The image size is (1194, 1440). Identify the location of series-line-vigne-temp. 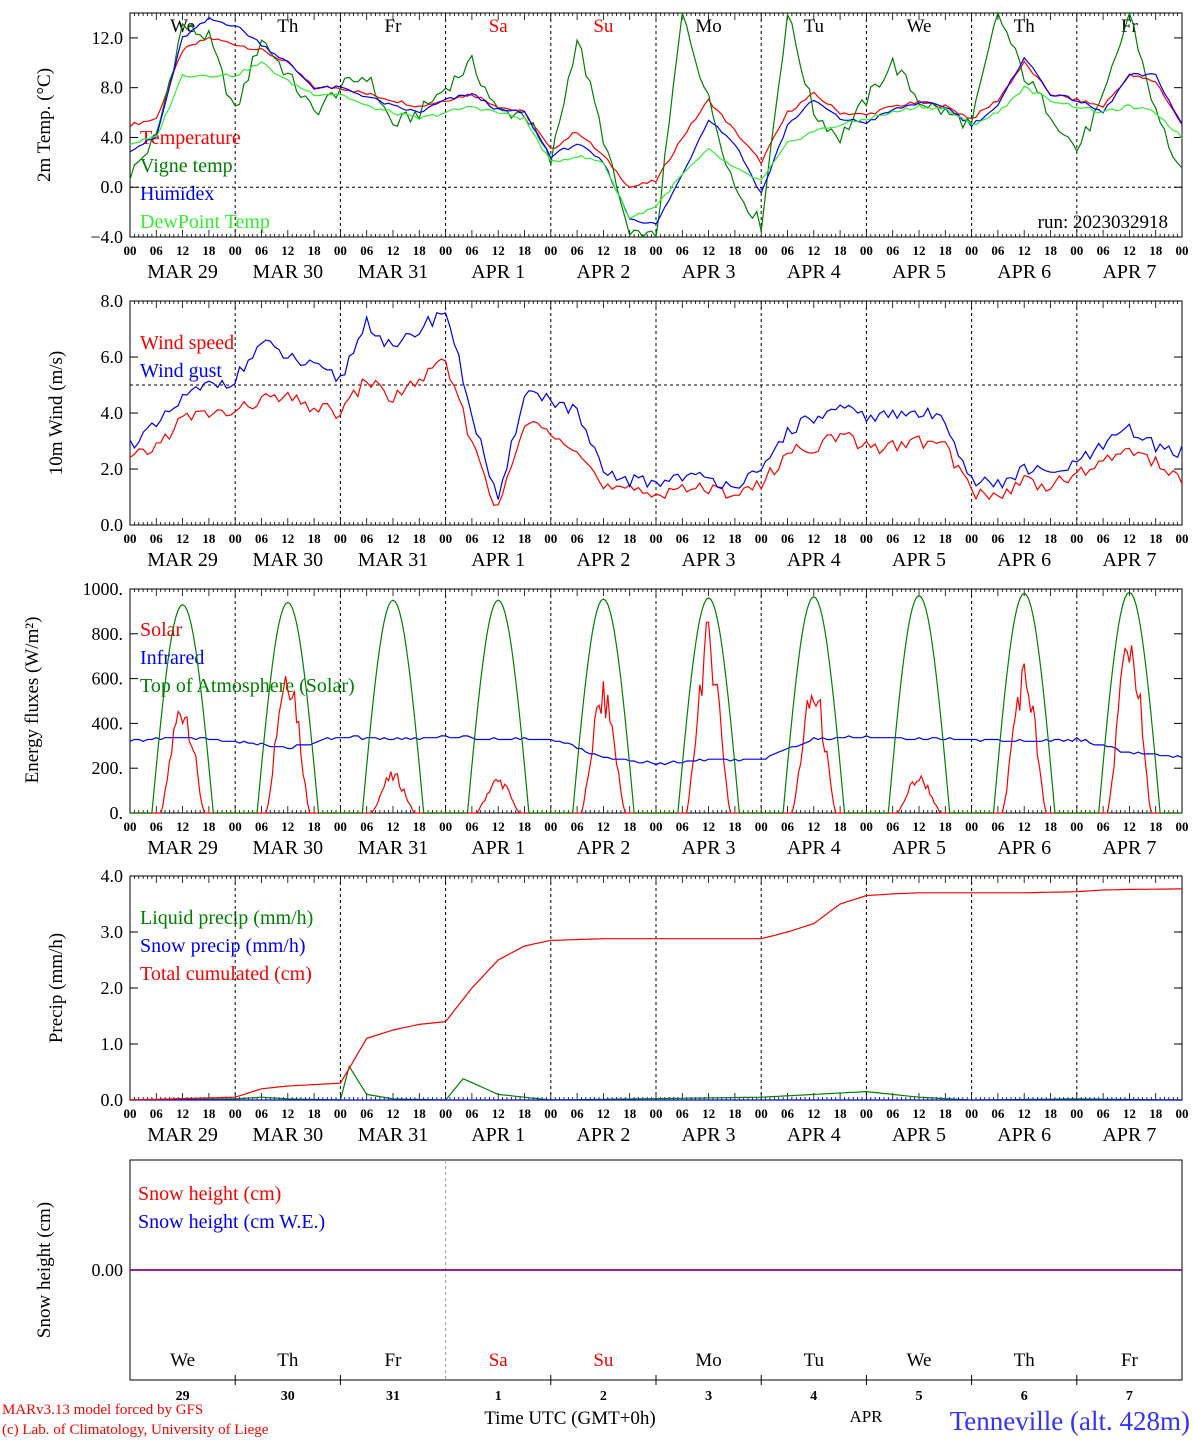
(656, 125).